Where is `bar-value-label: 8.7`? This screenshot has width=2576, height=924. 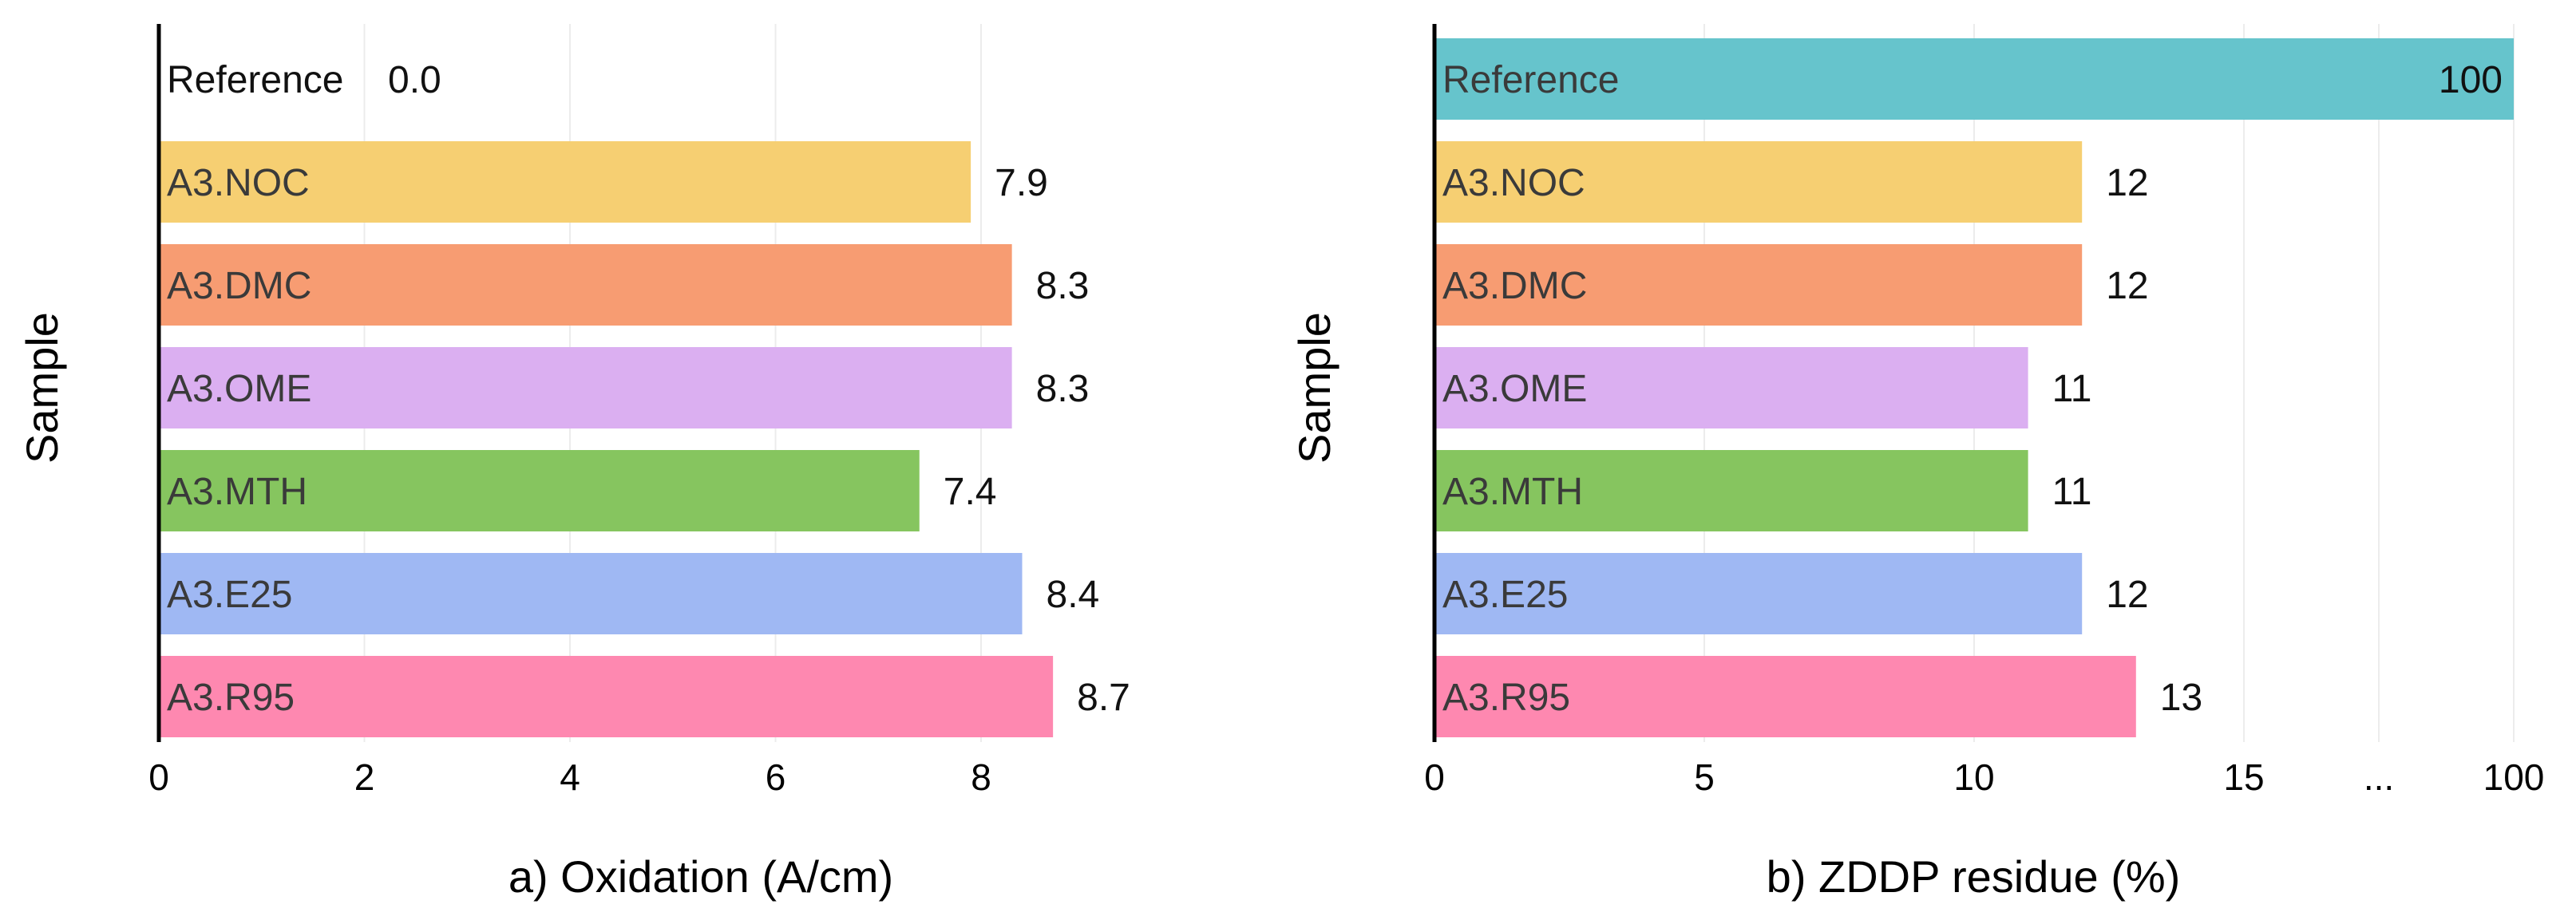 bar-value-label: 8.7 is located at coordinates (1104, 698).